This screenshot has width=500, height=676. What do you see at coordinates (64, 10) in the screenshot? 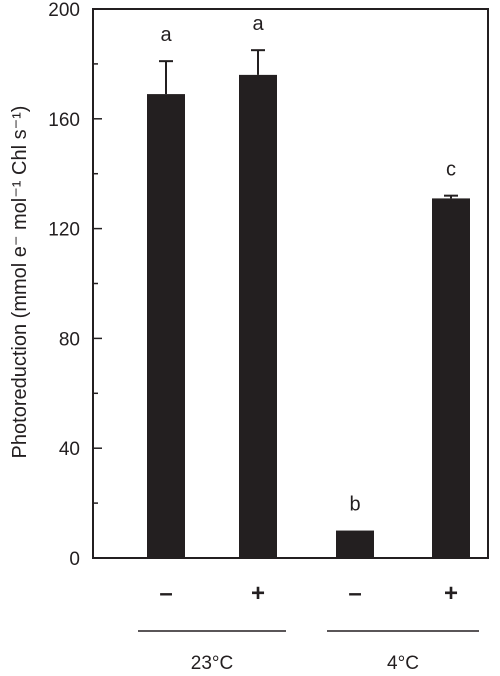
I see `y-tick-label: 200` at bounding box center [64, 10].